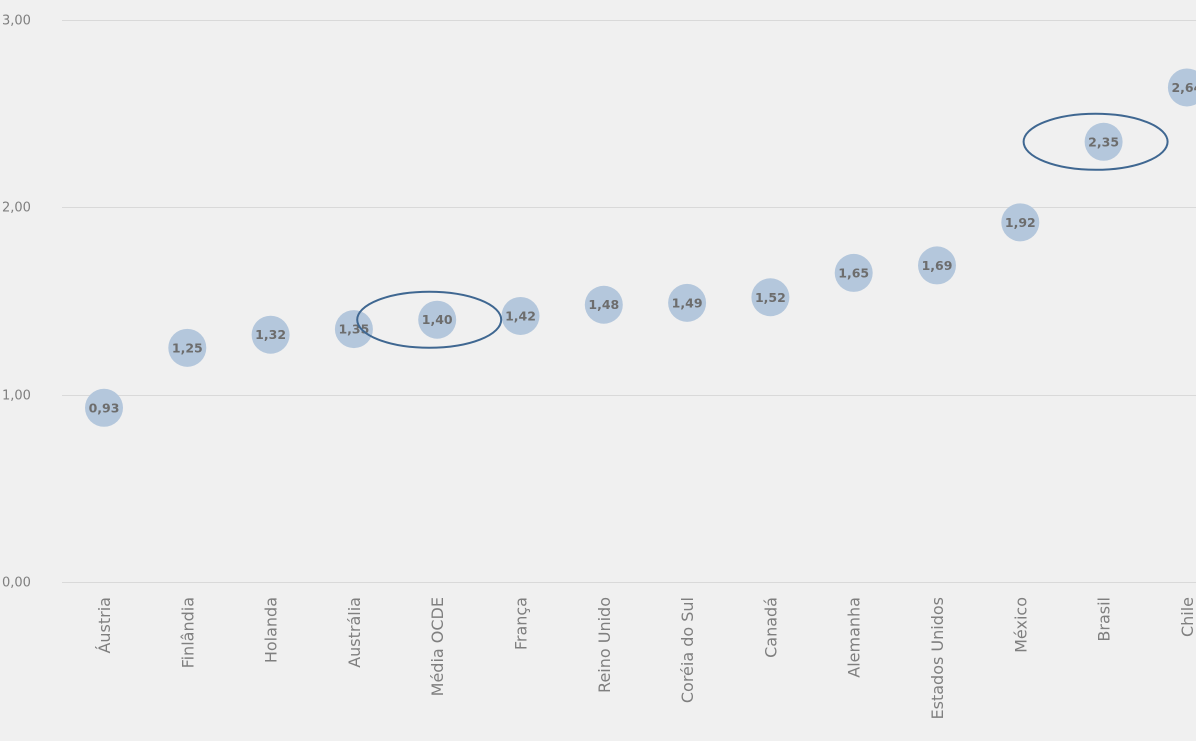 The width and height of the screenshot is (1196, 741). What do you see at coordinates (521, 623) in the screenshot?
I see `x-tick-label: França` at bounding box center [521, 623].